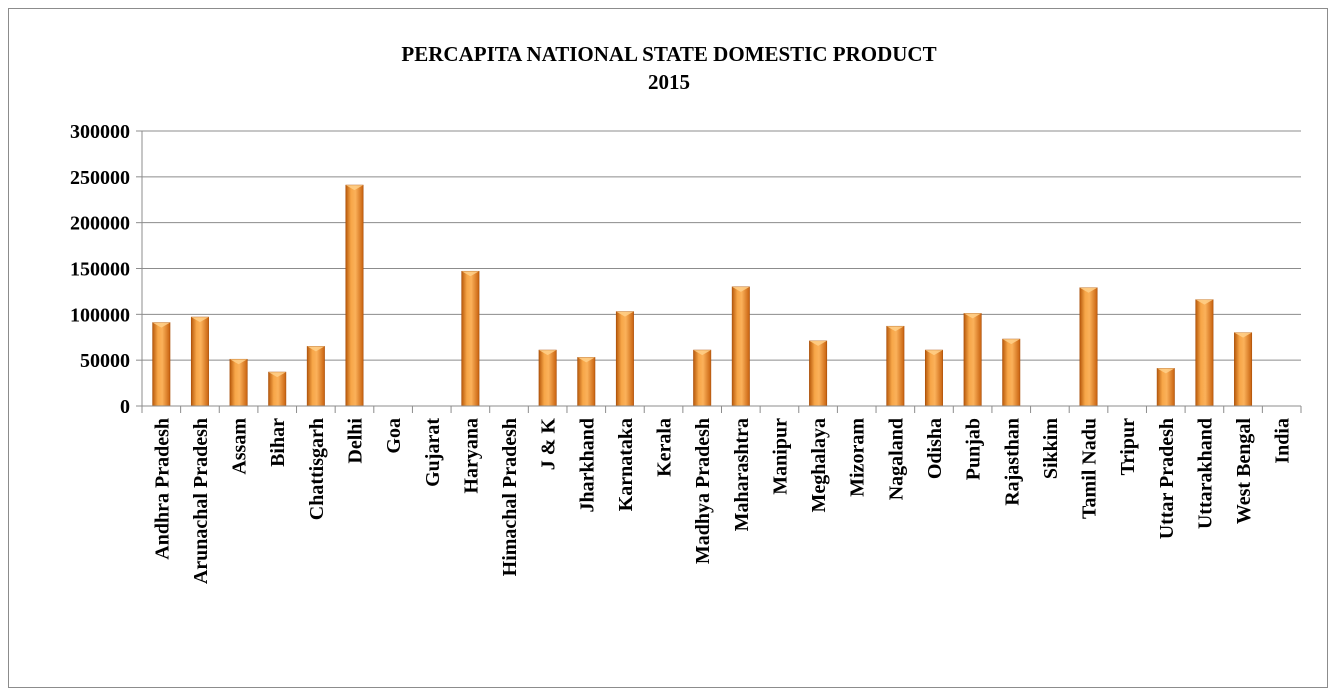 The image size is (1335, 689). Describe the element at coordinates (317, 469) in the screenshot. I see `x-category-label: Chattisgarh` at that location.